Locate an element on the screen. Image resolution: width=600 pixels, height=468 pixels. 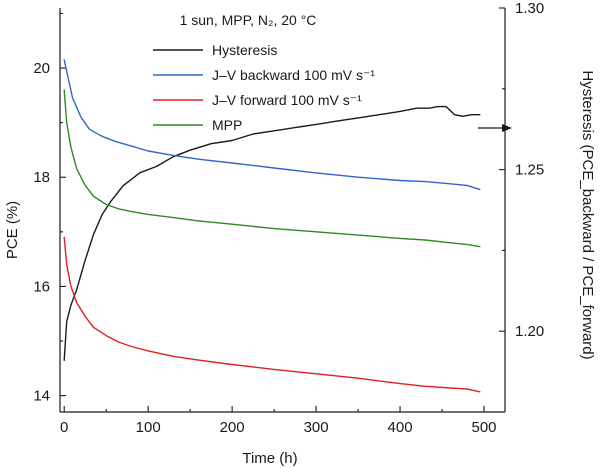
condition-label: 1 sun, MPP, N₂, 20 °C is located at coordinates (248, 20).